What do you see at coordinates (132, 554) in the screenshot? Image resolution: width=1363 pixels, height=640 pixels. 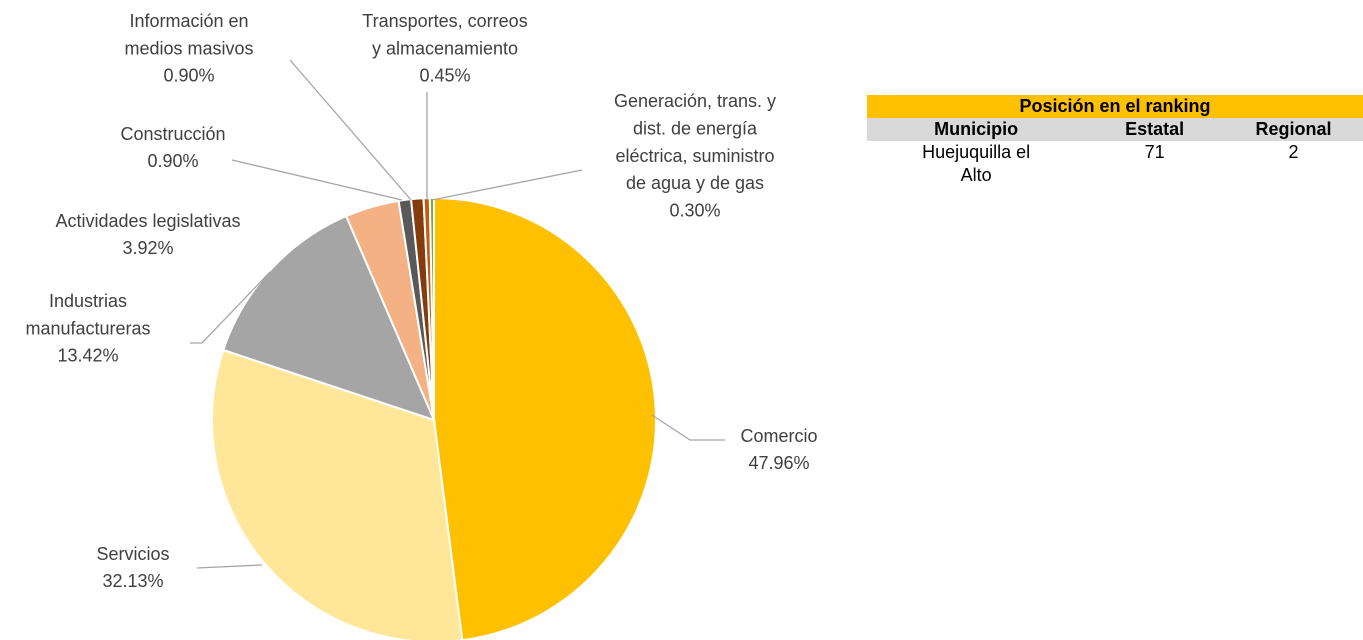 I see `slice-label: Servicios` at bounding box center [132, 554].